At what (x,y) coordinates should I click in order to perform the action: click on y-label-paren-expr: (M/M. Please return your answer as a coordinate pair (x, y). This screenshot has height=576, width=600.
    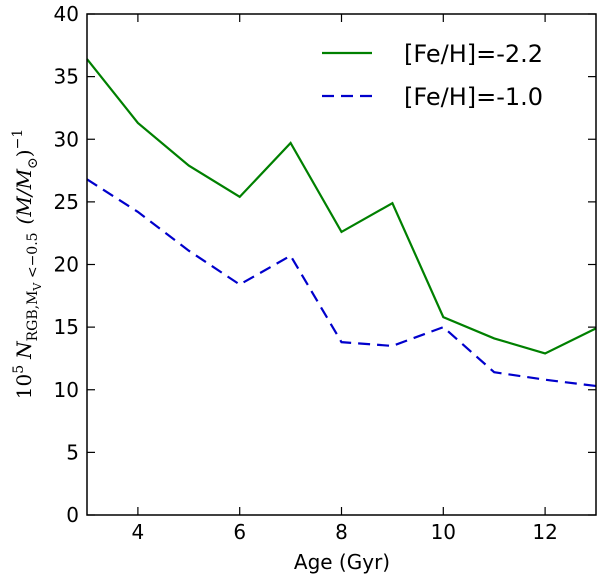
    Looking at the image, I should click on (24, 196).